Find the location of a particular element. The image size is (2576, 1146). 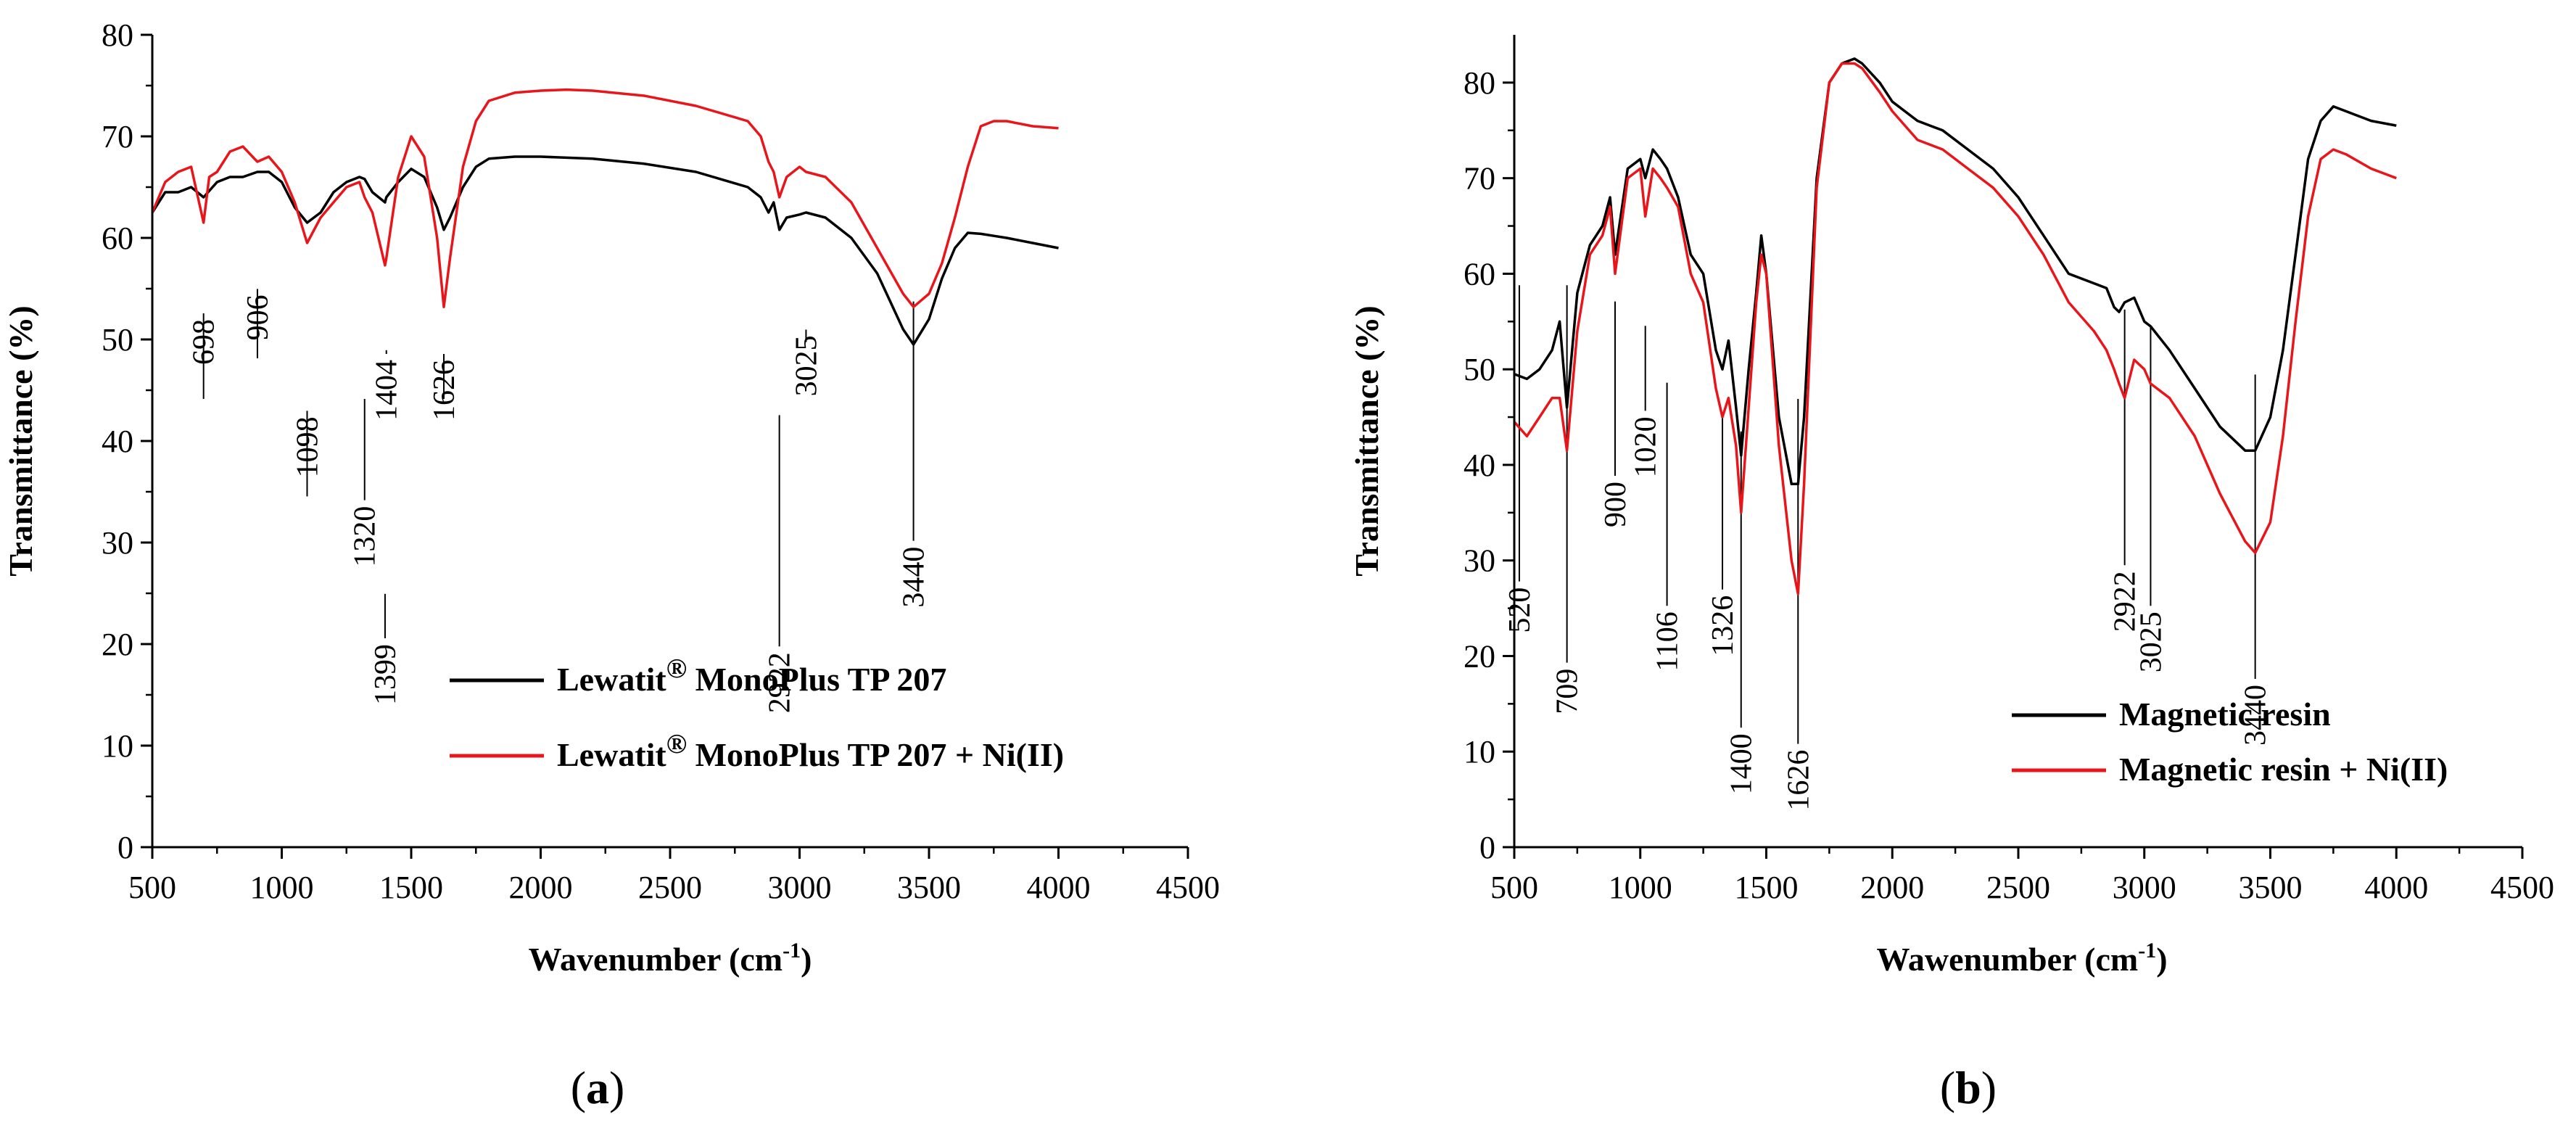

legend-label-rest: MonoPlus TP 207 is located at coordinates (817, 679).